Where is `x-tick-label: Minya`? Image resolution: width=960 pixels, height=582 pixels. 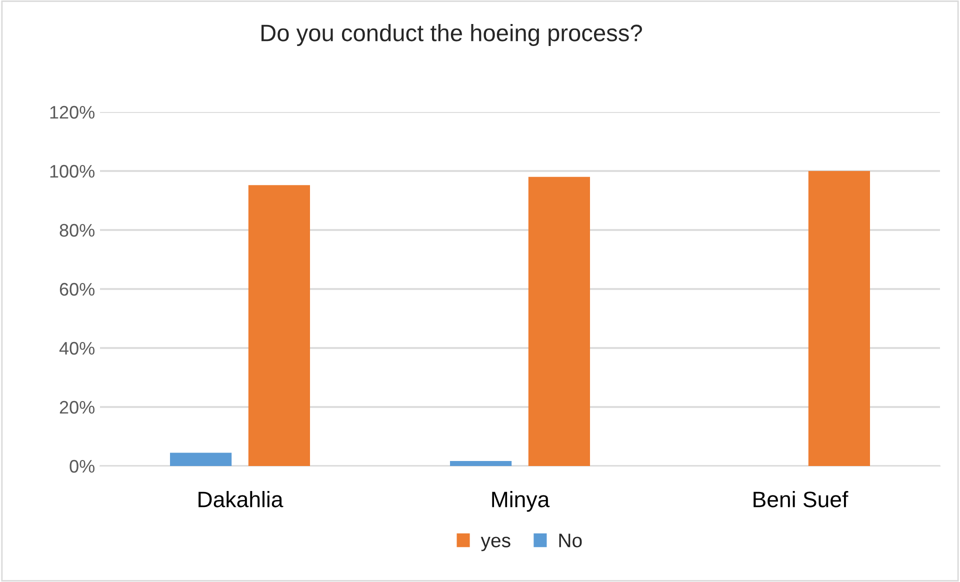 x-tick-label: Minya is located at coordinates (521, 501).